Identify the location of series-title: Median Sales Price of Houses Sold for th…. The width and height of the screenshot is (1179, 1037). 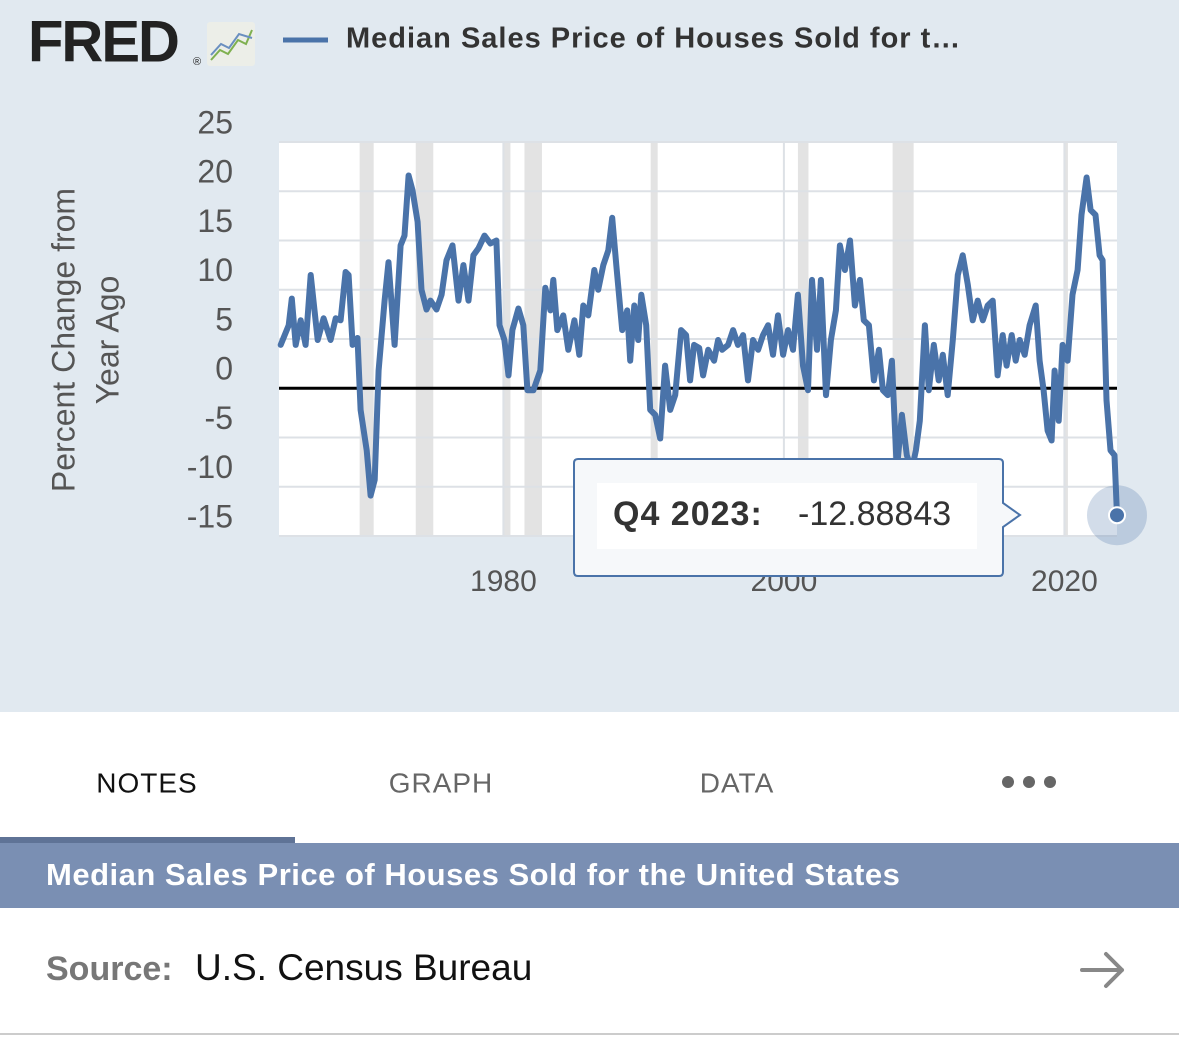
(473, 874).